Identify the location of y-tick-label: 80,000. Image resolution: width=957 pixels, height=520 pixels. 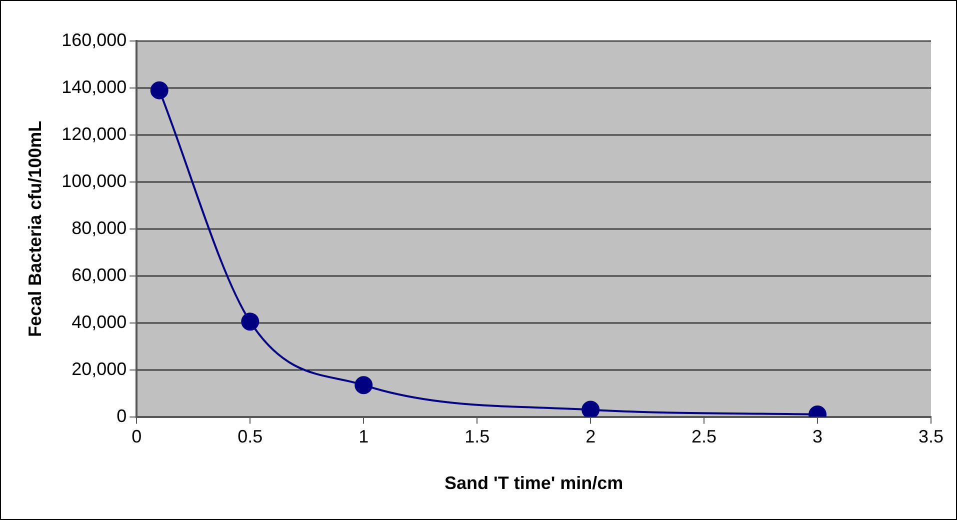
(99, 228).